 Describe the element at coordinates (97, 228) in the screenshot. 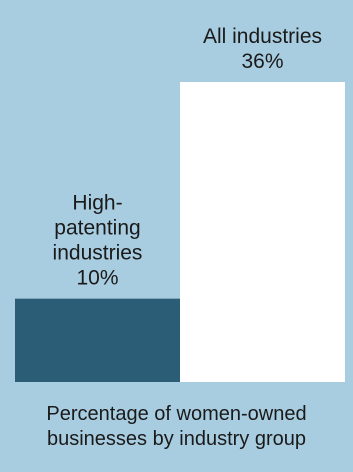

I see `category-label-line: patenting` at that location.